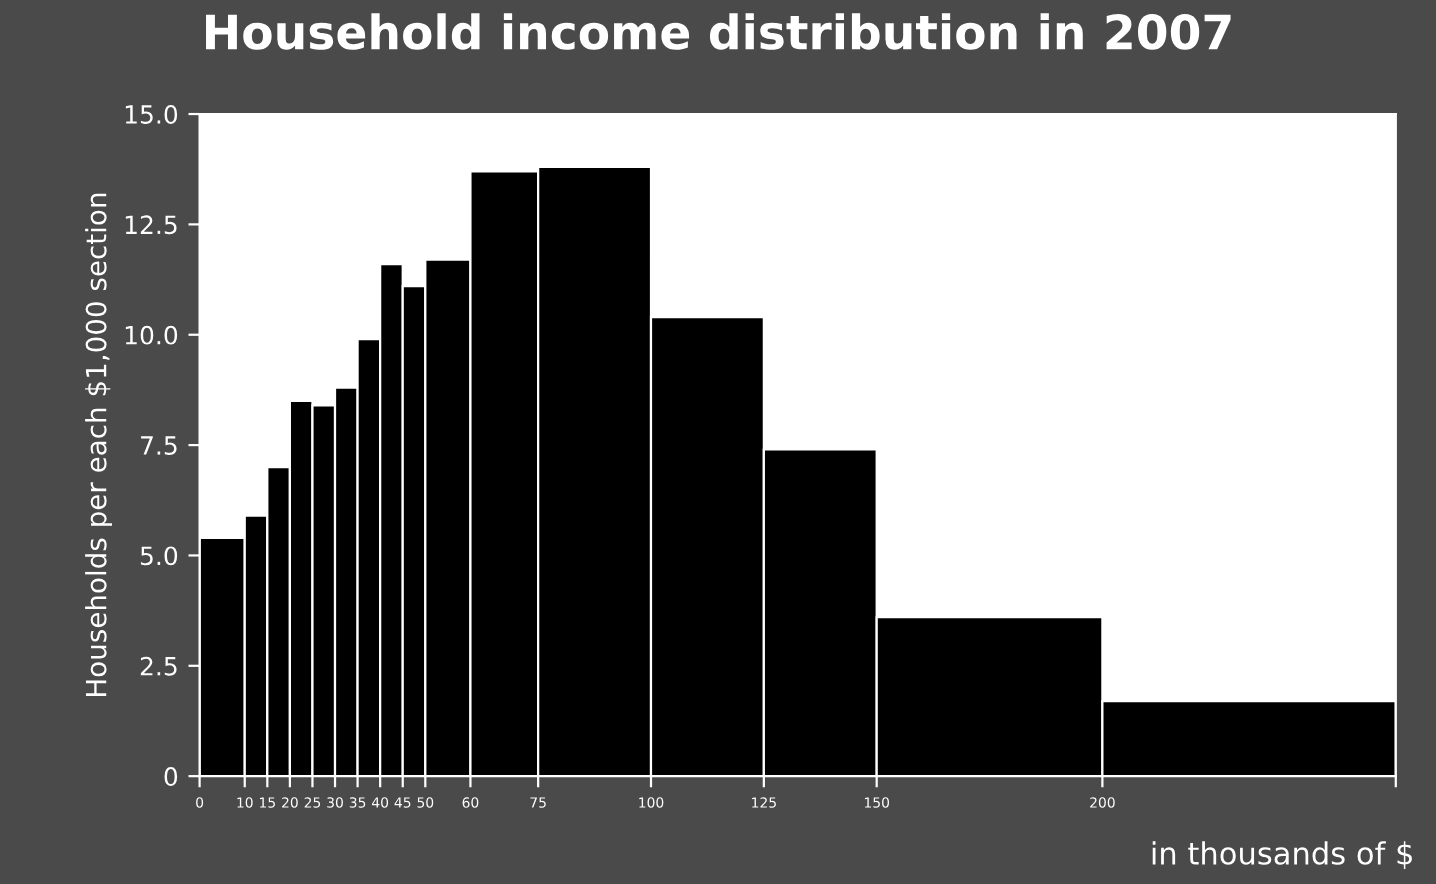 Image resolution: width=1436 pixels, height=884 pixels. What do you see at coordinates (98, 444) in the screenshot?
I see `y-axis-title: Households per each $1,000 section` at bounding box center [98, 444].